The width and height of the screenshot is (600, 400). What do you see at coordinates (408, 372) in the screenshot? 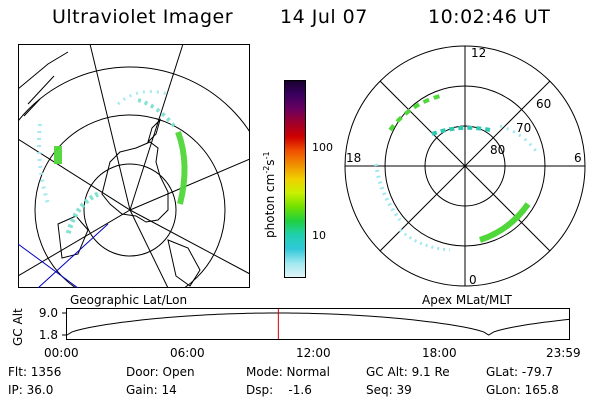
I see `gcalt-info: GC Alt: 9.1 Re` at bounding box center [408, 372].